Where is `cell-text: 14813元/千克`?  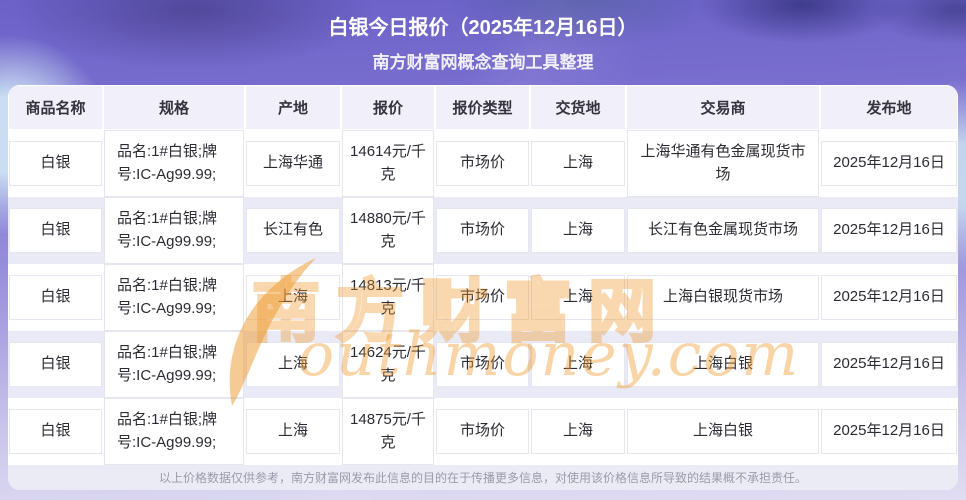
cell-text: 14813元/千克 is located at coordinates (388, 297).